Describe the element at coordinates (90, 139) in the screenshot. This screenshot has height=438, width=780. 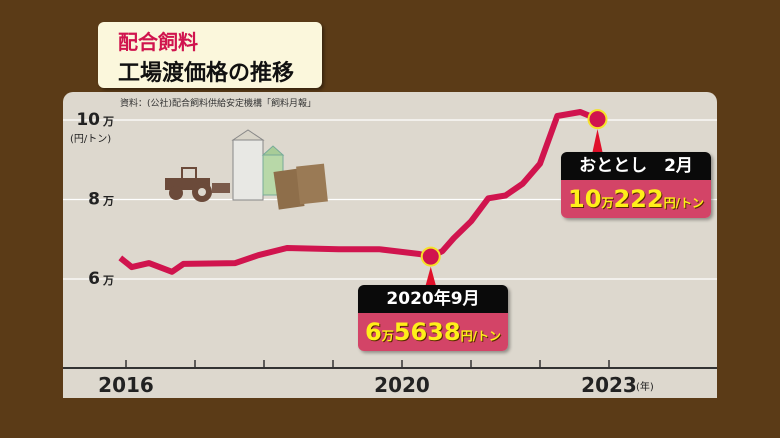
I see `y-axis-label: (円/トン)` at that location.